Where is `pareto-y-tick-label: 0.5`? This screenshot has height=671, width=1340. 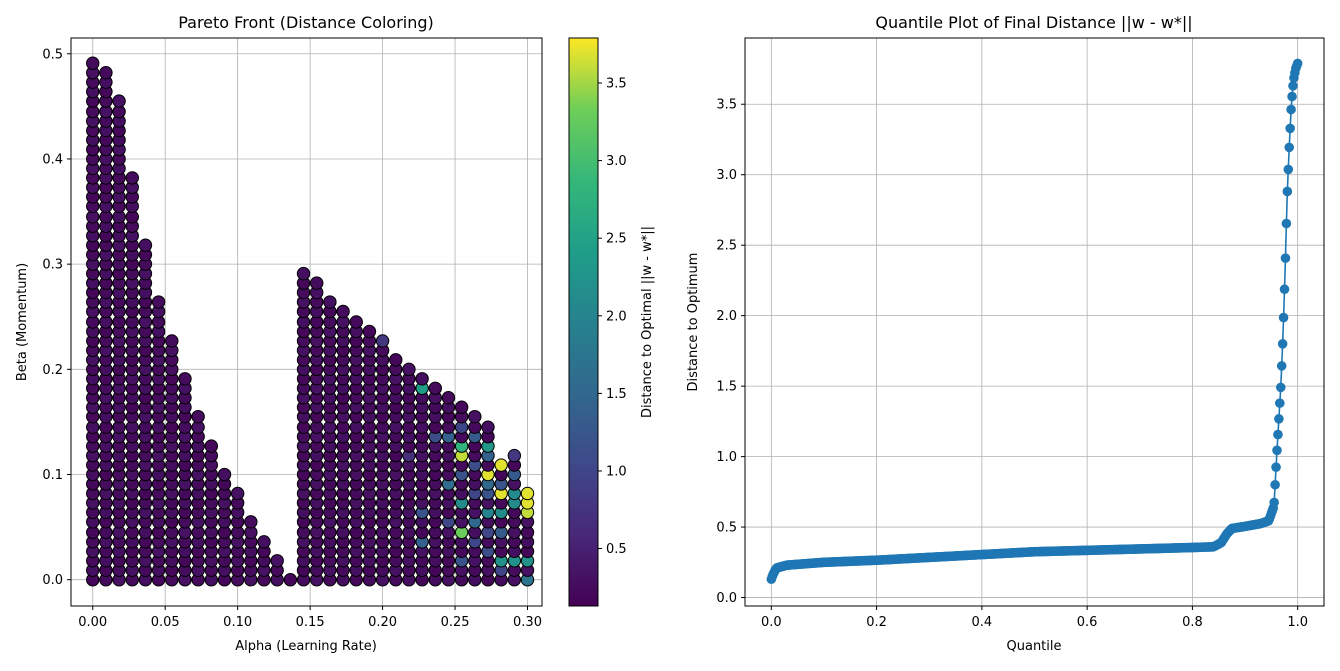
pareto-y-tick-label: 0.5 is located at coordinates (52, 54).